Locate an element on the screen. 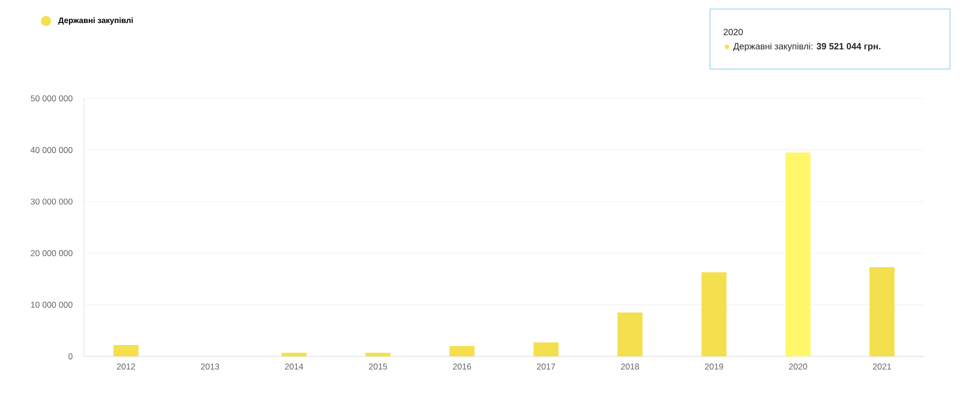  x-tick-label: 2020 is located at coordinates (798, 367).